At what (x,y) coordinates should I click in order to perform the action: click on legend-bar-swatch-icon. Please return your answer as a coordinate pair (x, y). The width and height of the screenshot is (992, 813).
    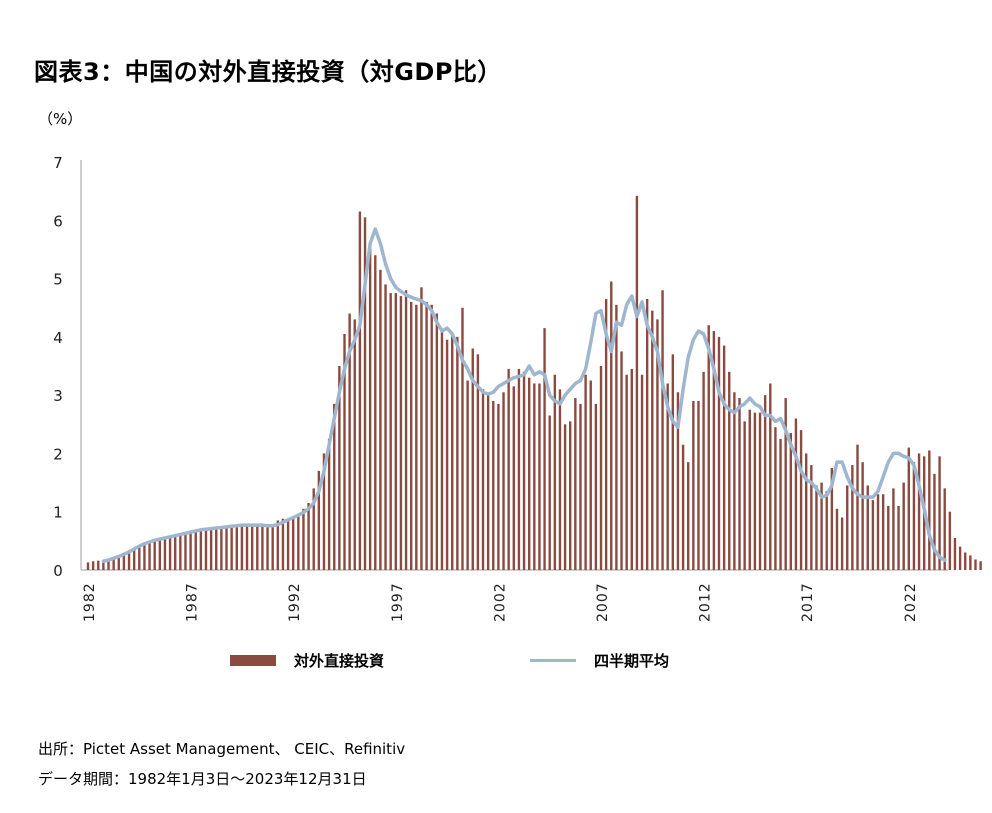
    Looking at the image, I should click on (253, 660).